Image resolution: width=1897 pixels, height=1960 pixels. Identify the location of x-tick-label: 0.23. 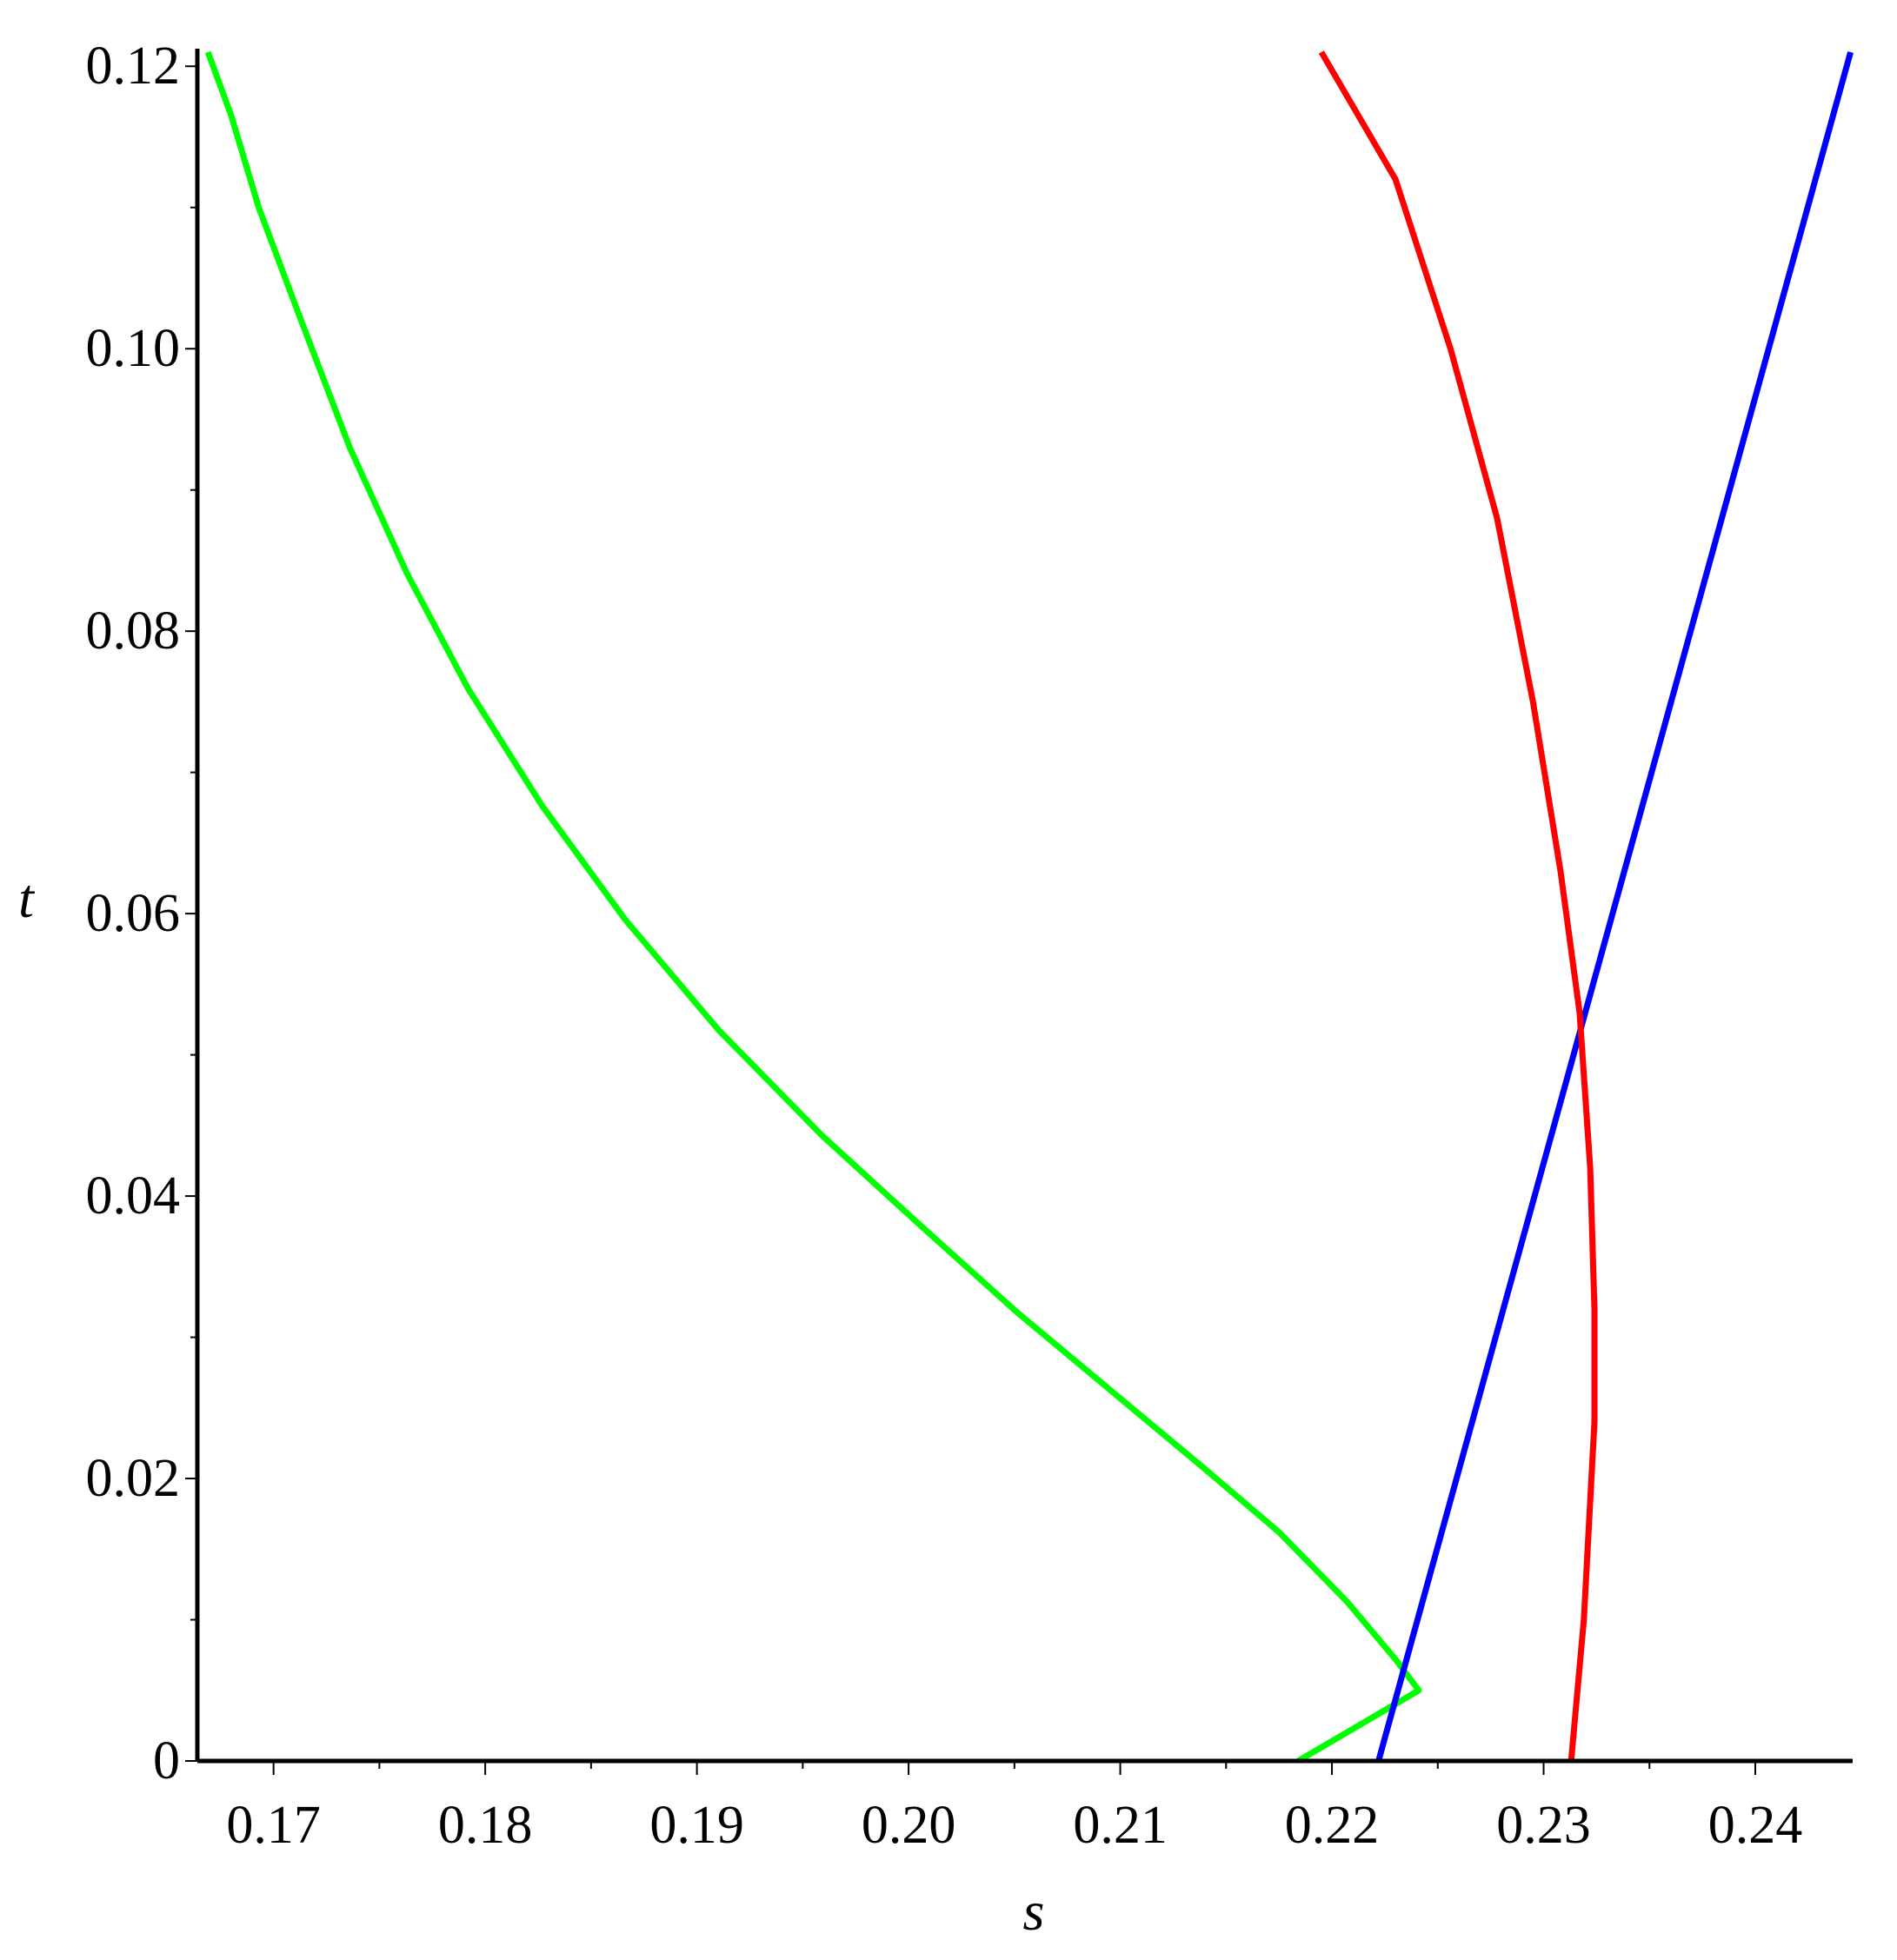
(1543, 1825).